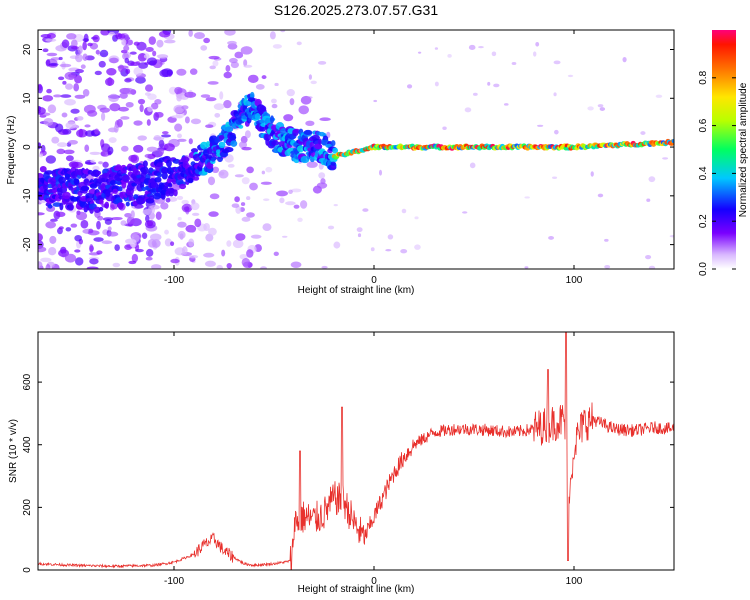  Describe the element at coordinates (374, 280) in the screenshot. I see `spectrogram-xtick-label: 0` at that location.